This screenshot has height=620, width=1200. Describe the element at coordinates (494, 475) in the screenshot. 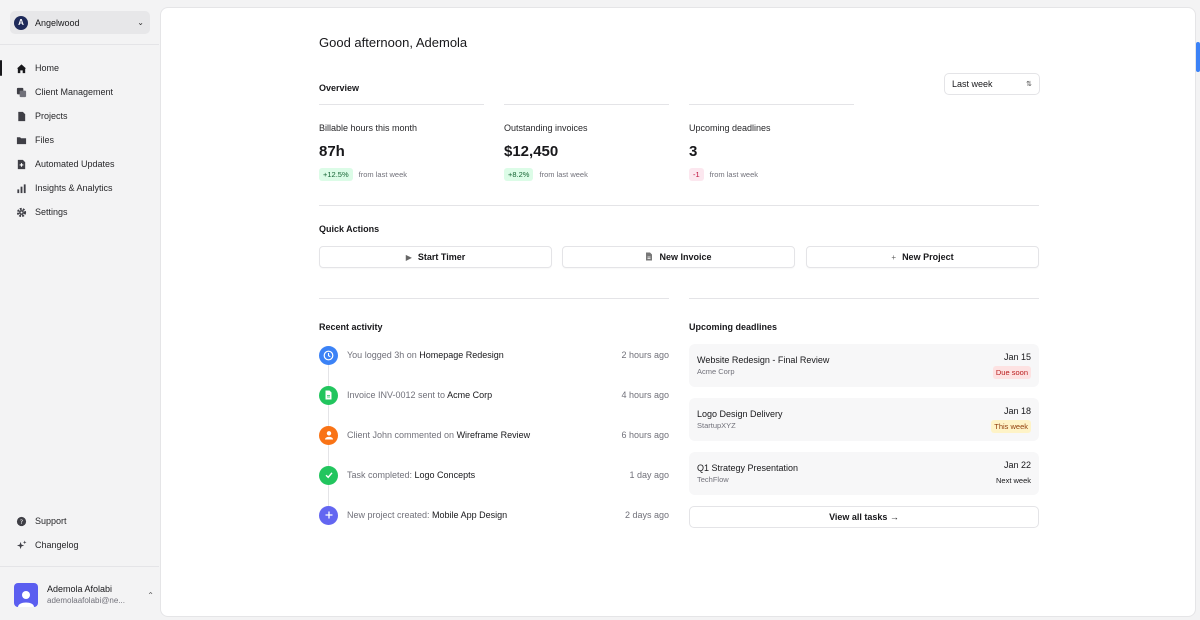

I see `activity-item: Task completed: Logo Concepts 1 day ago` at that location.